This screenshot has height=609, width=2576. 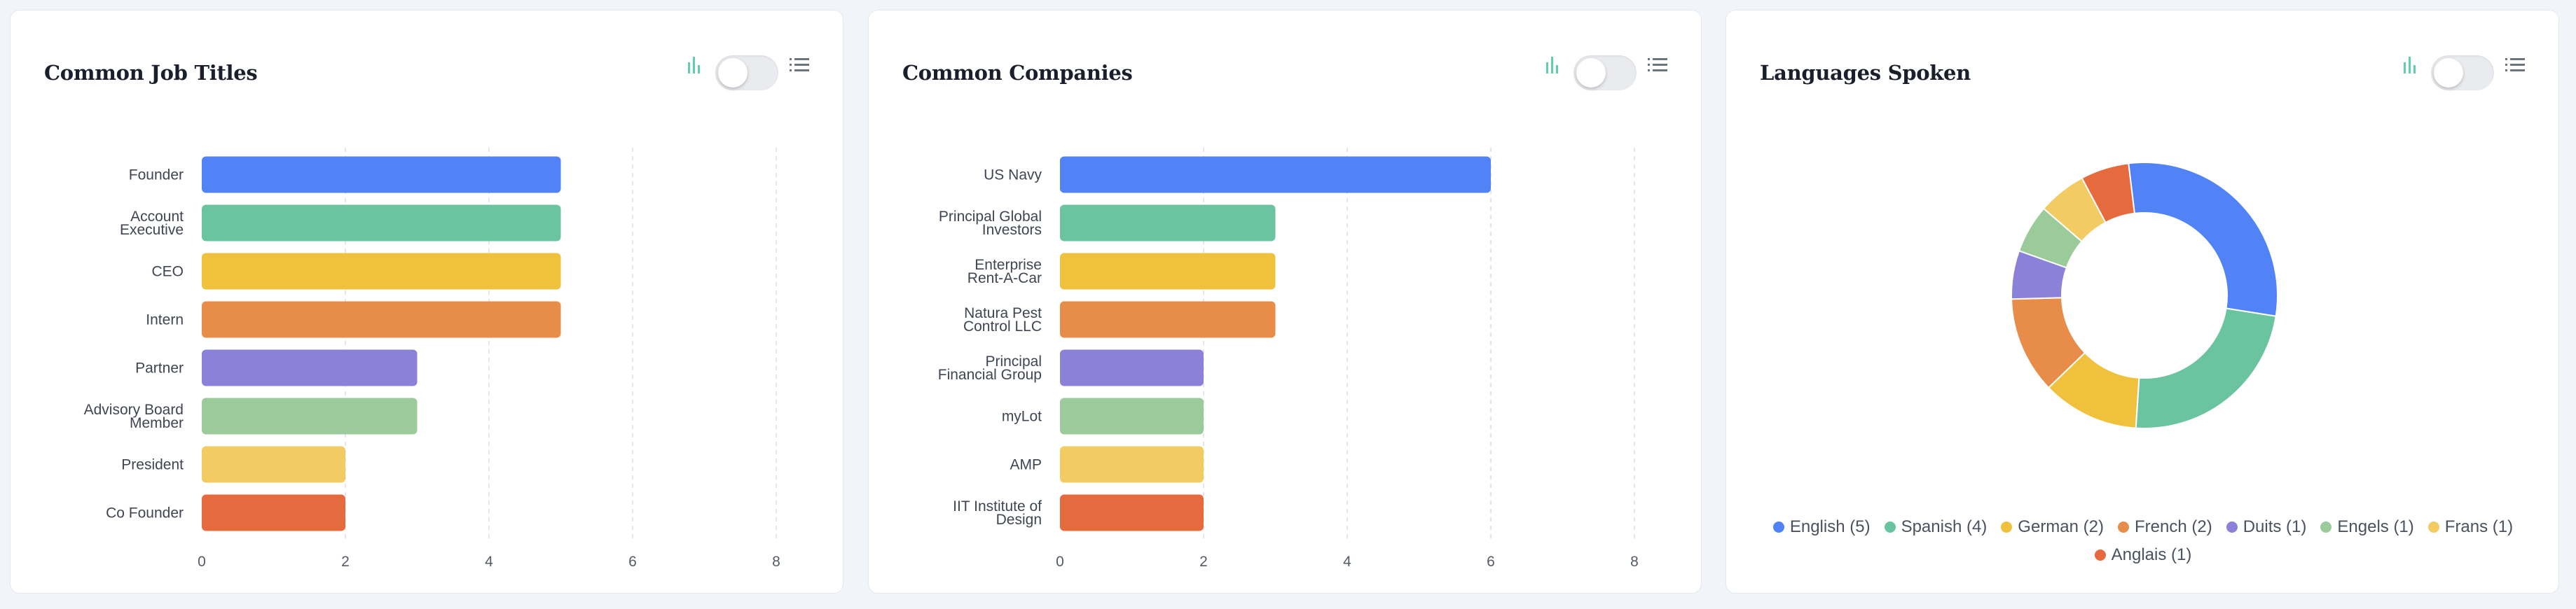 I want to click on y-tick-label: Investors, so click(x=1012, y=230).